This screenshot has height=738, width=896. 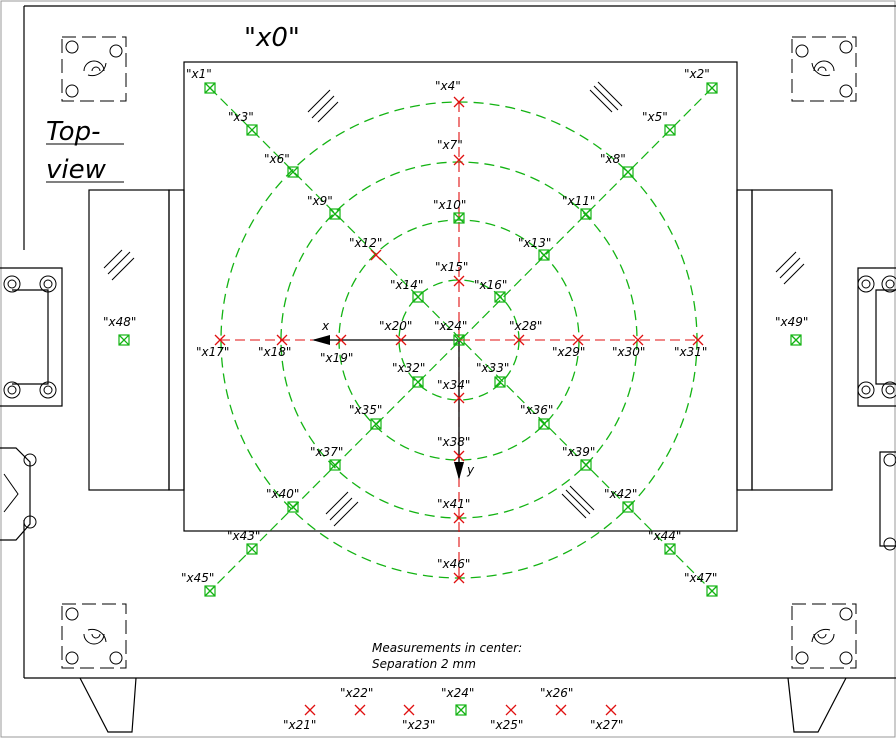 What do you see at coordinates (506, 718) in the screenshot?
I see `center-point-marker-4: "x25"` at bounding box center [506, 718].